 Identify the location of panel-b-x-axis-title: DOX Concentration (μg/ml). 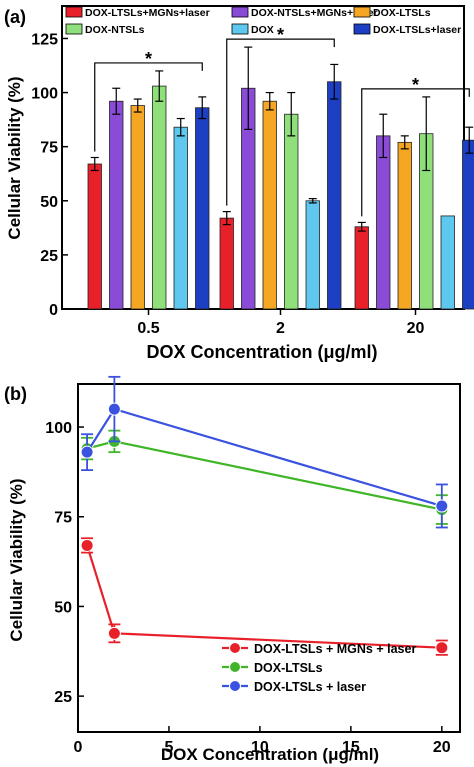
(270, 754).